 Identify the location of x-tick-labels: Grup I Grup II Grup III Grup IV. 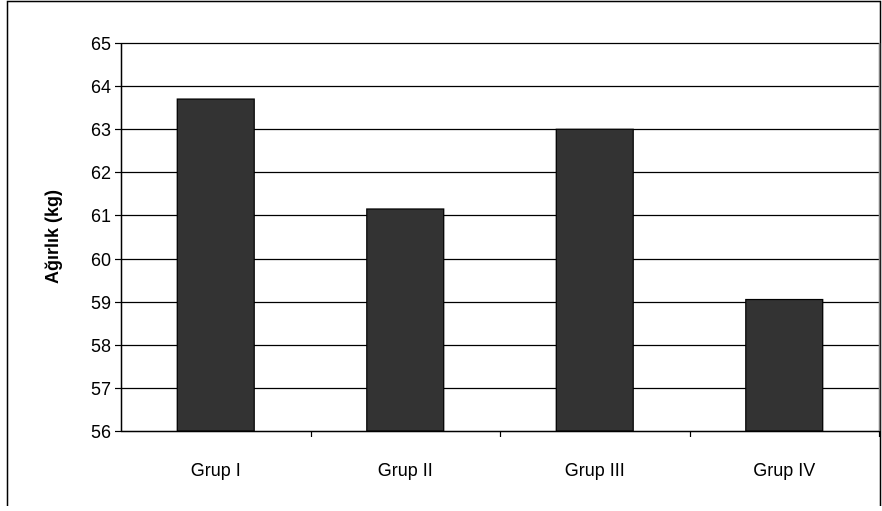
(503, 470).